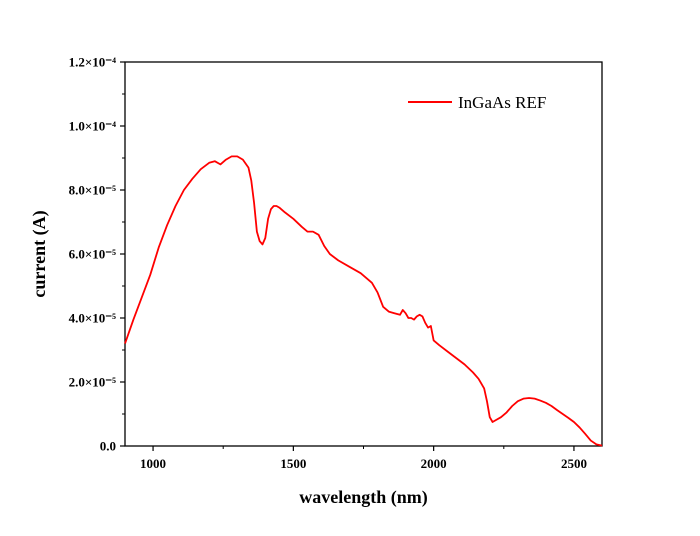 This screenshot has width=700, height=536. What do you see at coordinates (434, 463) in the screenshot?
I see `x-tick-label: 2000` at bounding box center [434, 463].